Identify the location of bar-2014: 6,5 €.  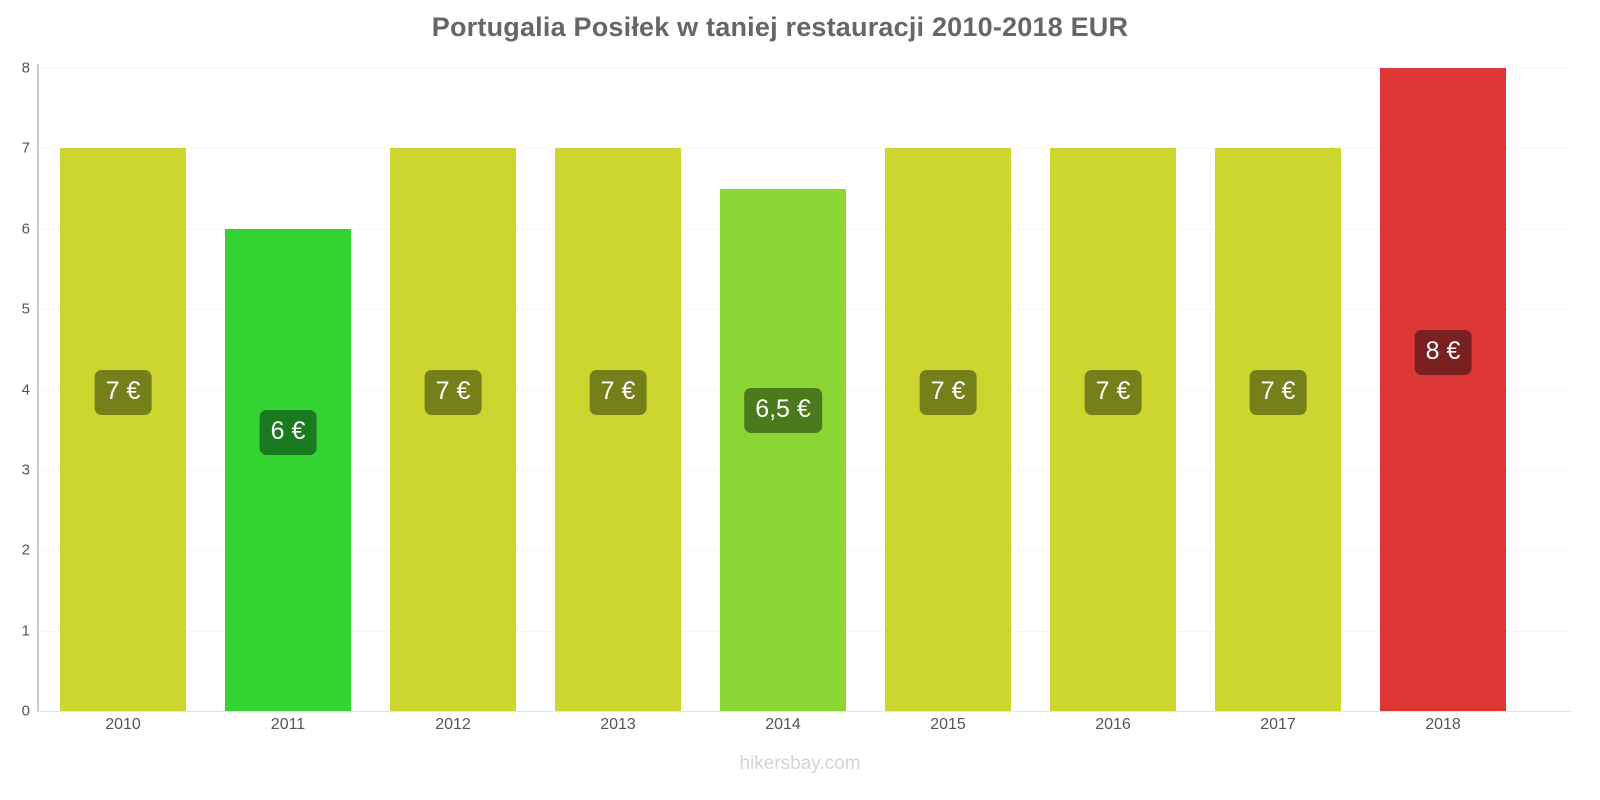
(783, 449).